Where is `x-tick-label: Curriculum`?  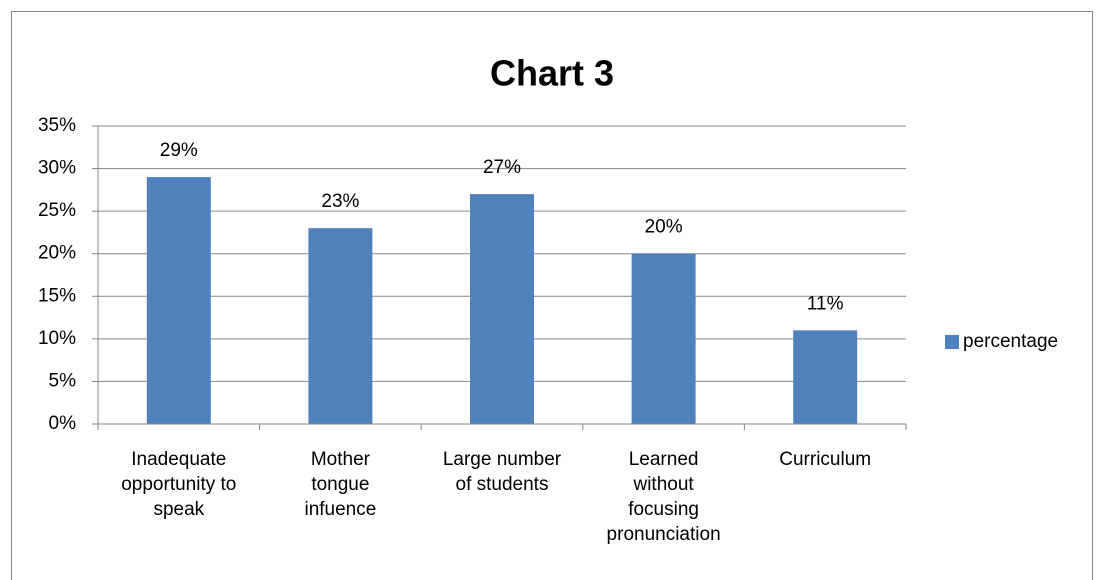 x-tick-label: Curriculum is located at coordinates (825, 459).